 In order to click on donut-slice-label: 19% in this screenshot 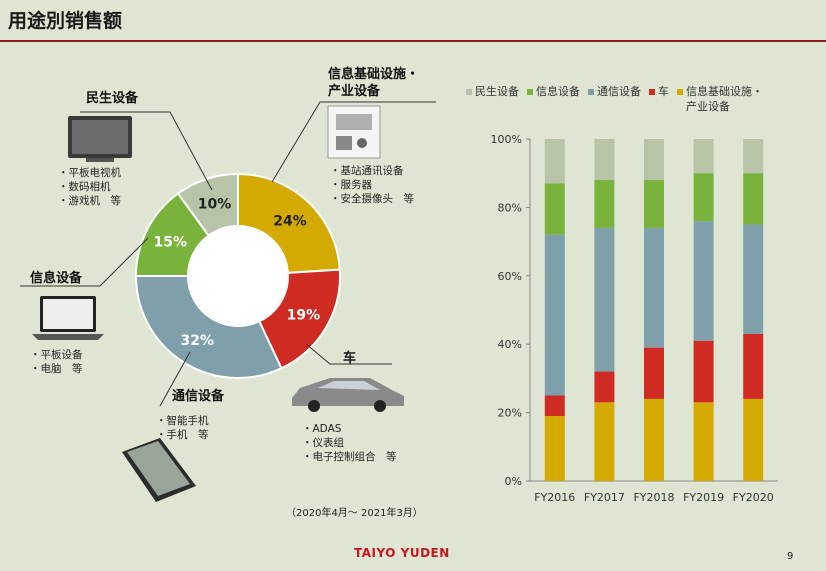, I will do `click(304, 316)`.